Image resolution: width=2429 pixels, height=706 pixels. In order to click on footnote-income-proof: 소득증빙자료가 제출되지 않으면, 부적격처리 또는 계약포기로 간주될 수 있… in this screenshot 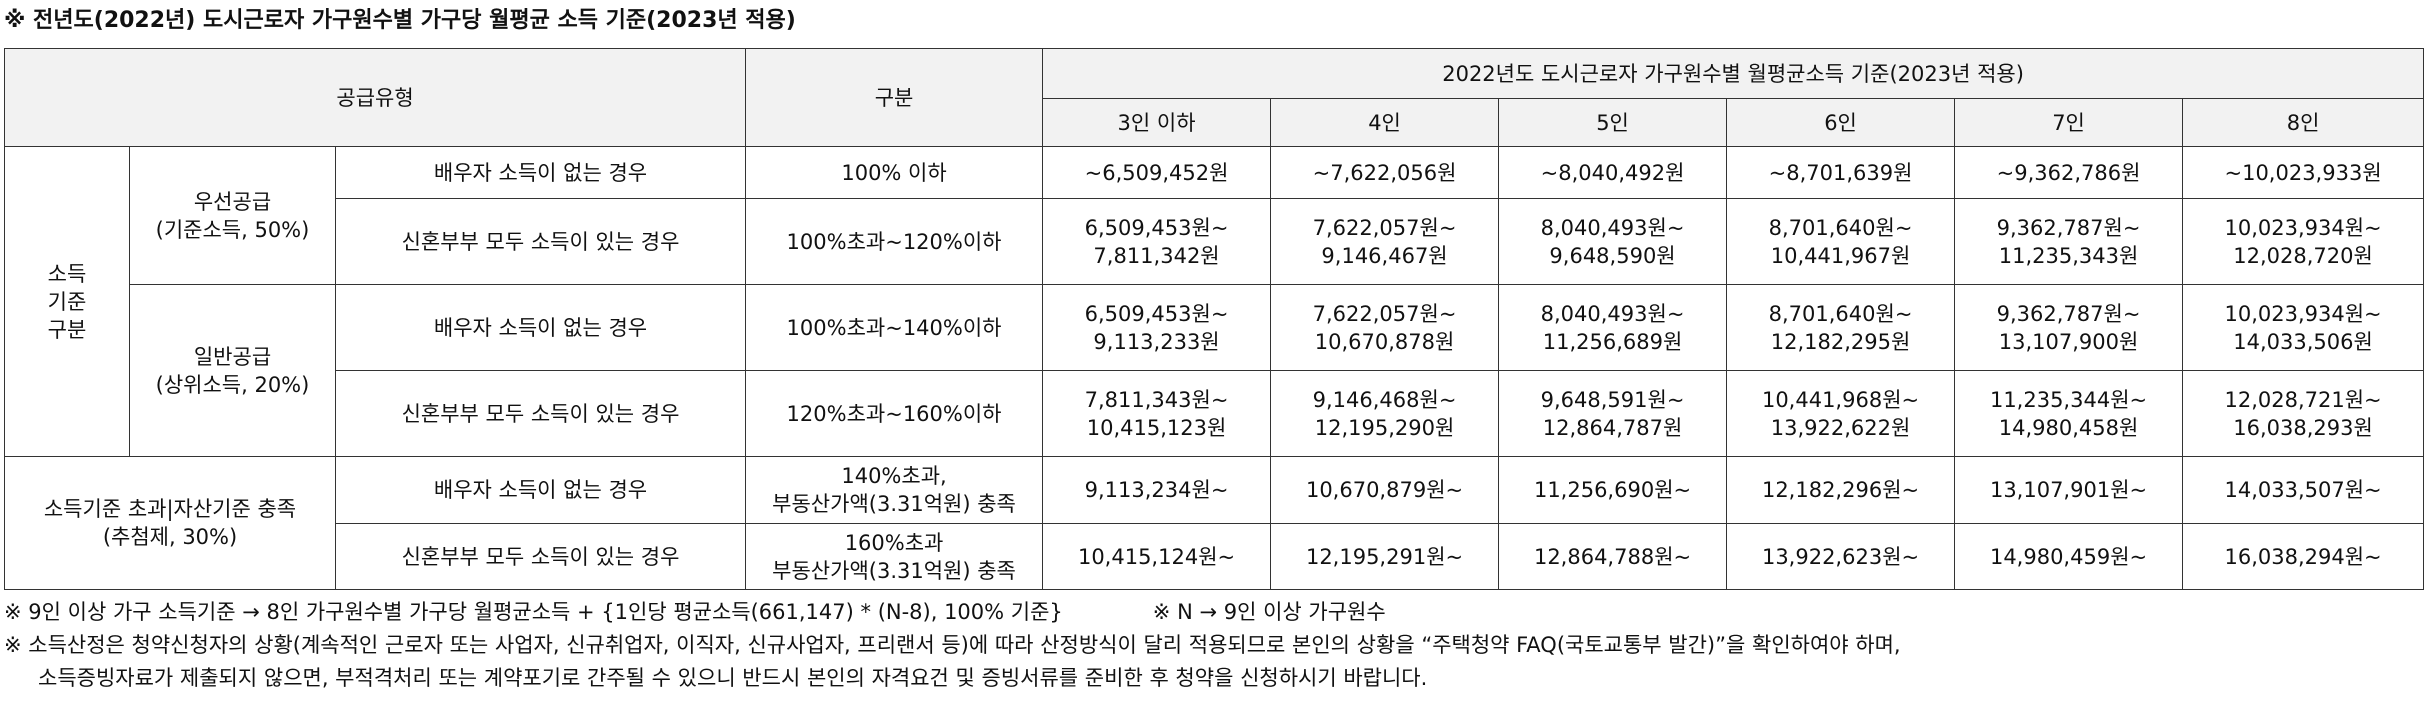, I will do `click(733, 678)`.